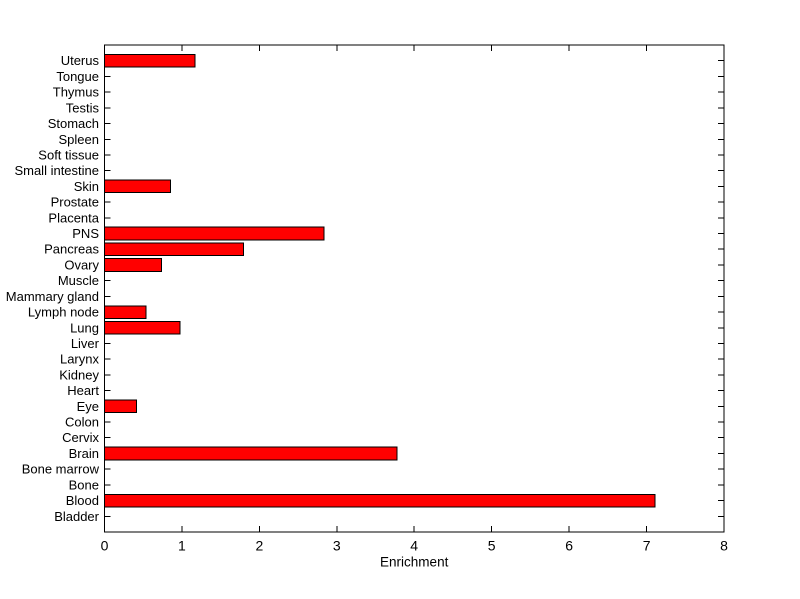  What do you see at coordinates (83, 390) in the screenshot?
I see `svg-text: Heart` at bounding box center [83, 390].